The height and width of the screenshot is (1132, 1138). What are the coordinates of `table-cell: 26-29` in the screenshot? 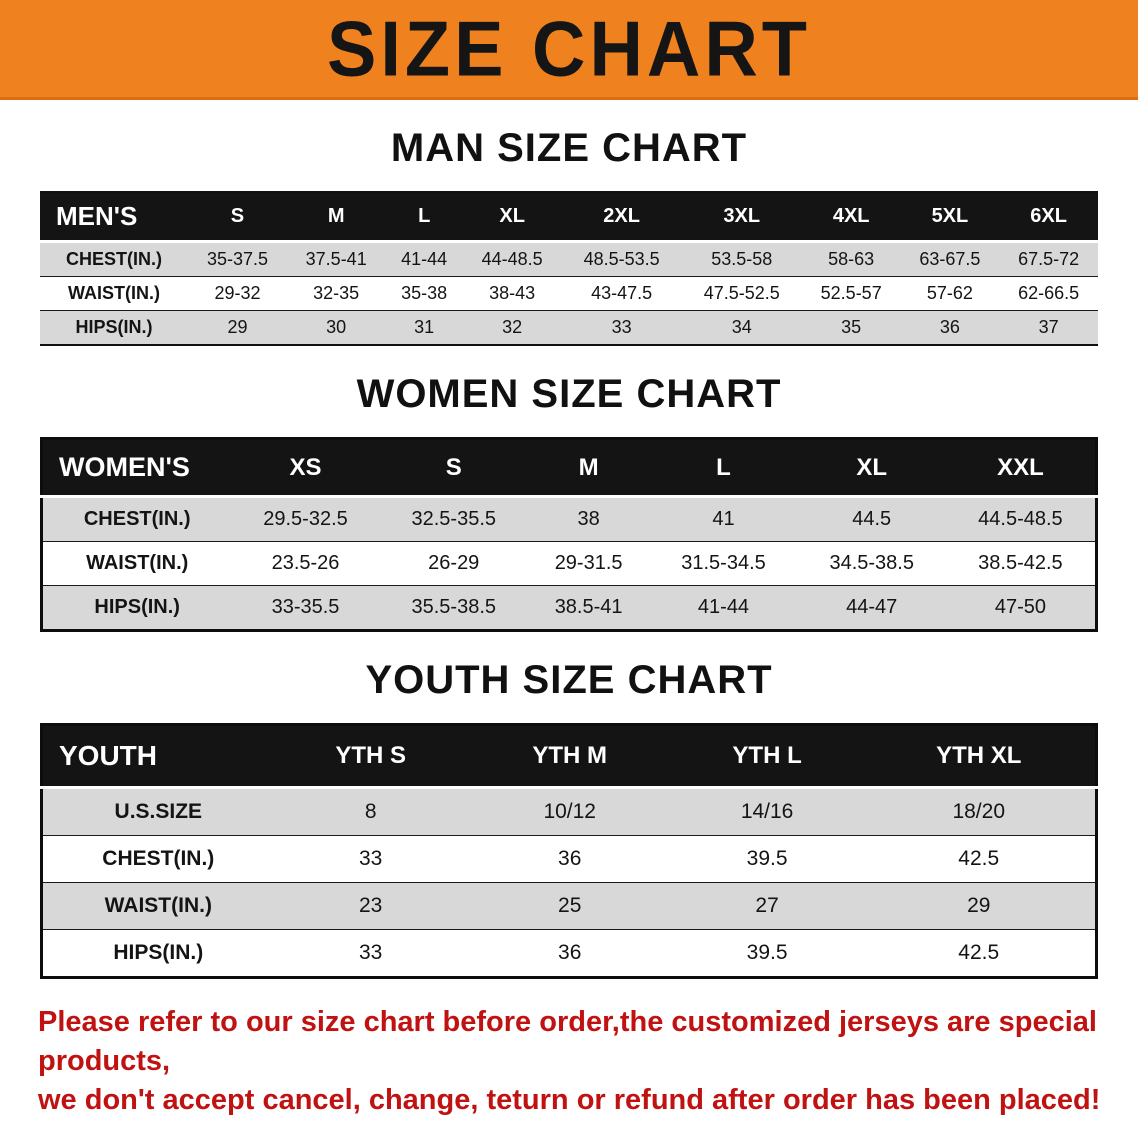 It's located at (454, 563).